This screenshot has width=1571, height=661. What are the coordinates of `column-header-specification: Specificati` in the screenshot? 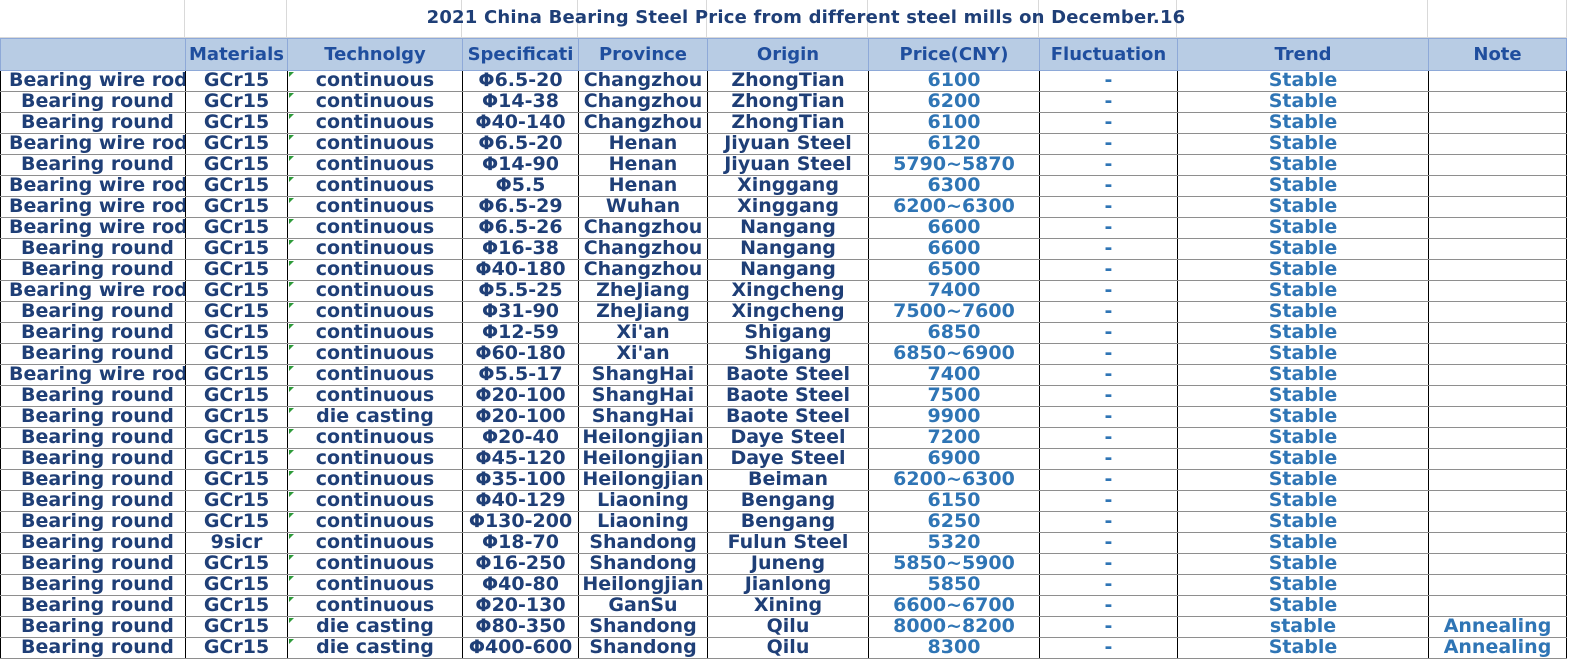 It's located at (520, 54).